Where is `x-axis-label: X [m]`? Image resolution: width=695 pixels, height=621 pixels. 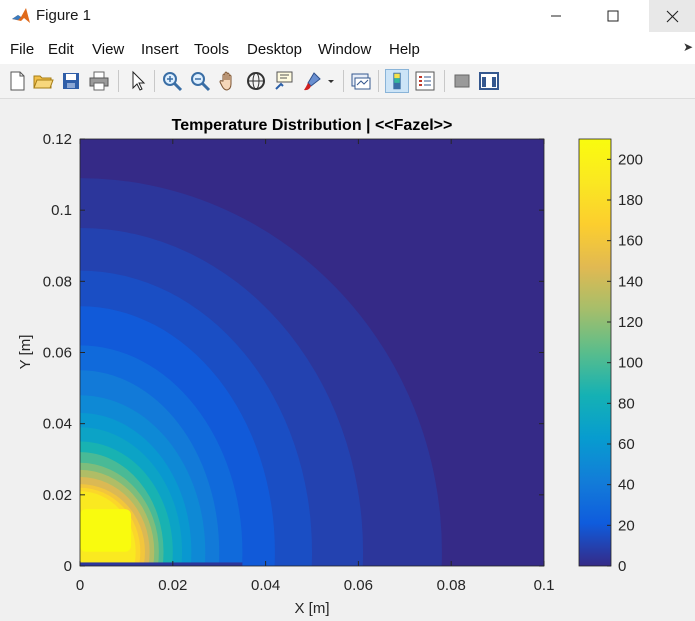 x-axis-label: X [m] is located at coordinates (311, 608).